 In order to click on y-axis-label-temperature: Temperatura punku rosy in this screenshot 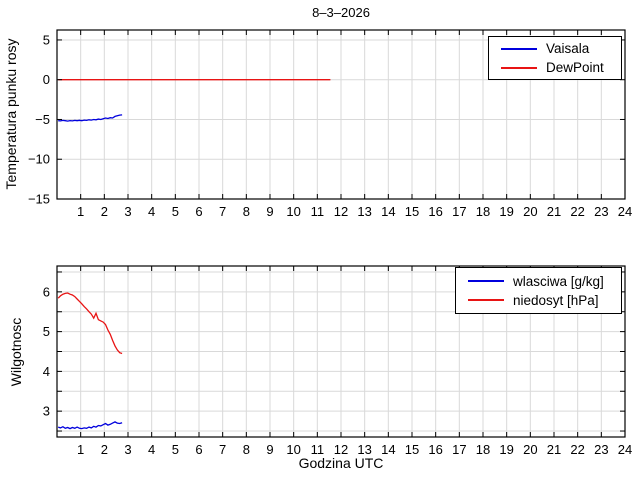, I will do `click(11, 114)`.